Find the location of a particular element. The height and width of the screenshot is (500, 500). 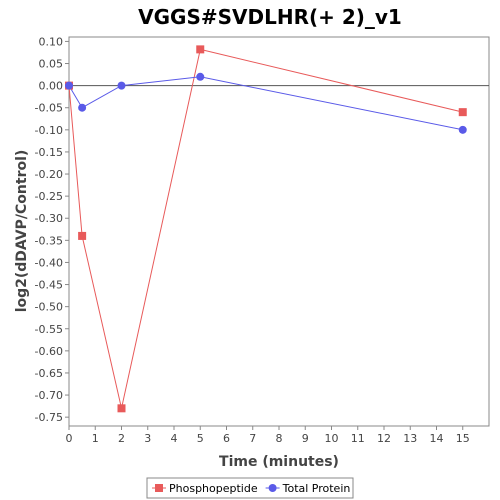

y-tick-label: -0.35 is located at coordinates (49, 240).